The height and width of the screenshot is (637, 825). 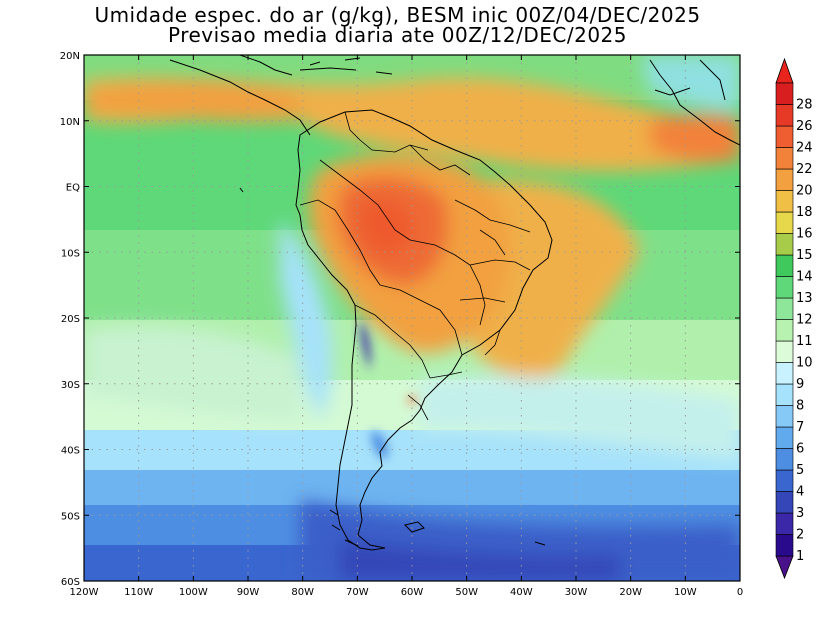 I want to click on colorbar-label: 8, so click(x=800, y=406).